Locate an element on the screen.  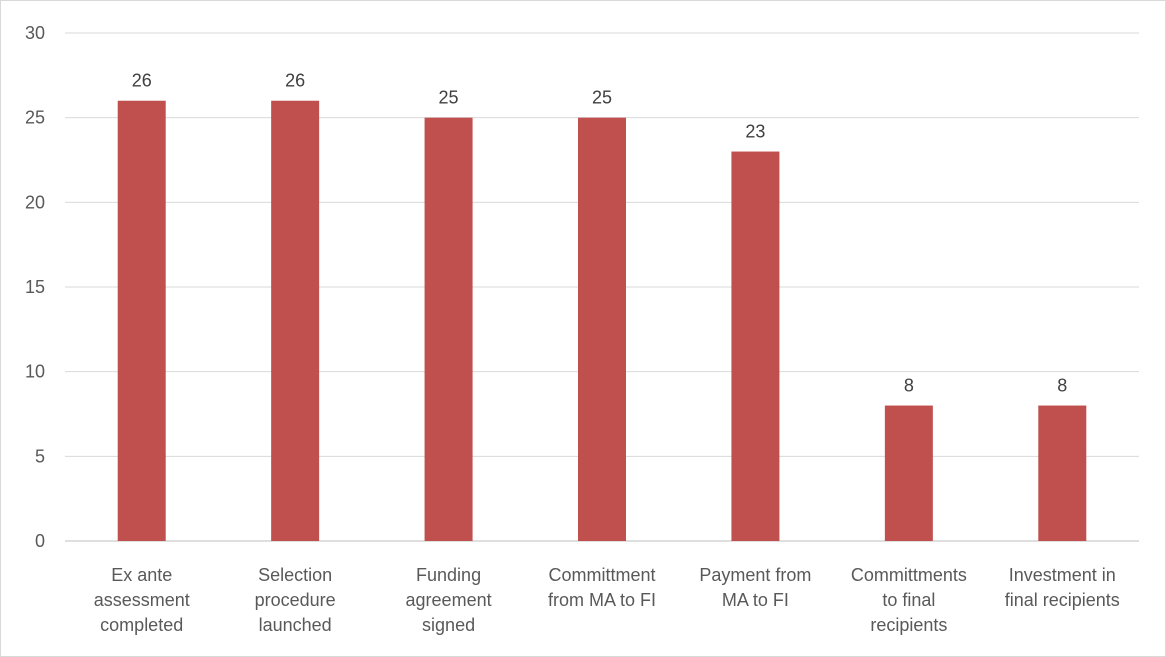
x-category-label-line: Investment in is located at coordinates (1062, 575).